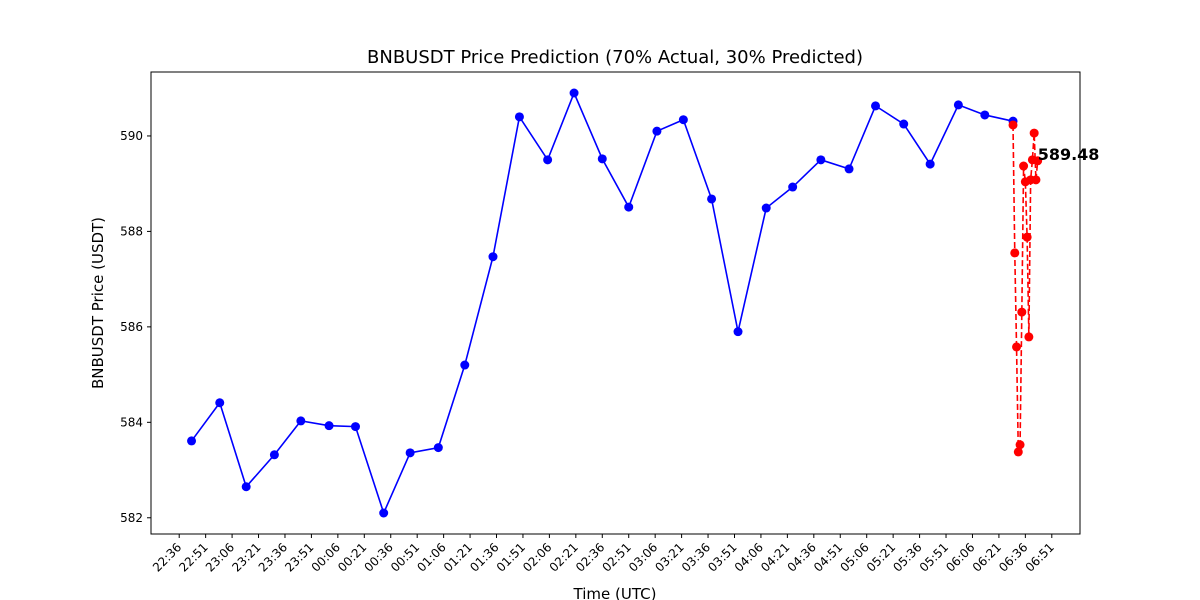 The width and height of the screenshot is (1200, 600). Describe the element at coordinates (854, 557) in the screenshot. I see `x-tick-label: 05:06` at that location.